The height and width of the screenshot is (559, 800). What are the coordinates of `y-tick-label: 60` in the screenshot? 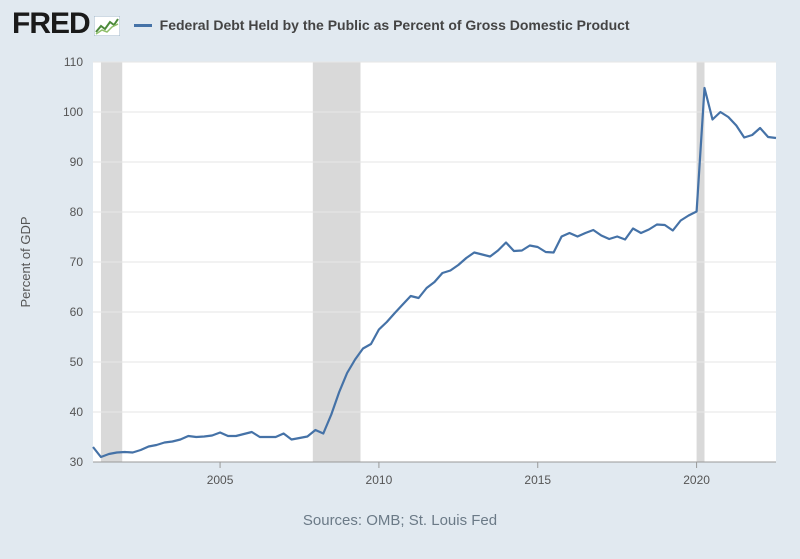 It's located at (77, 312).